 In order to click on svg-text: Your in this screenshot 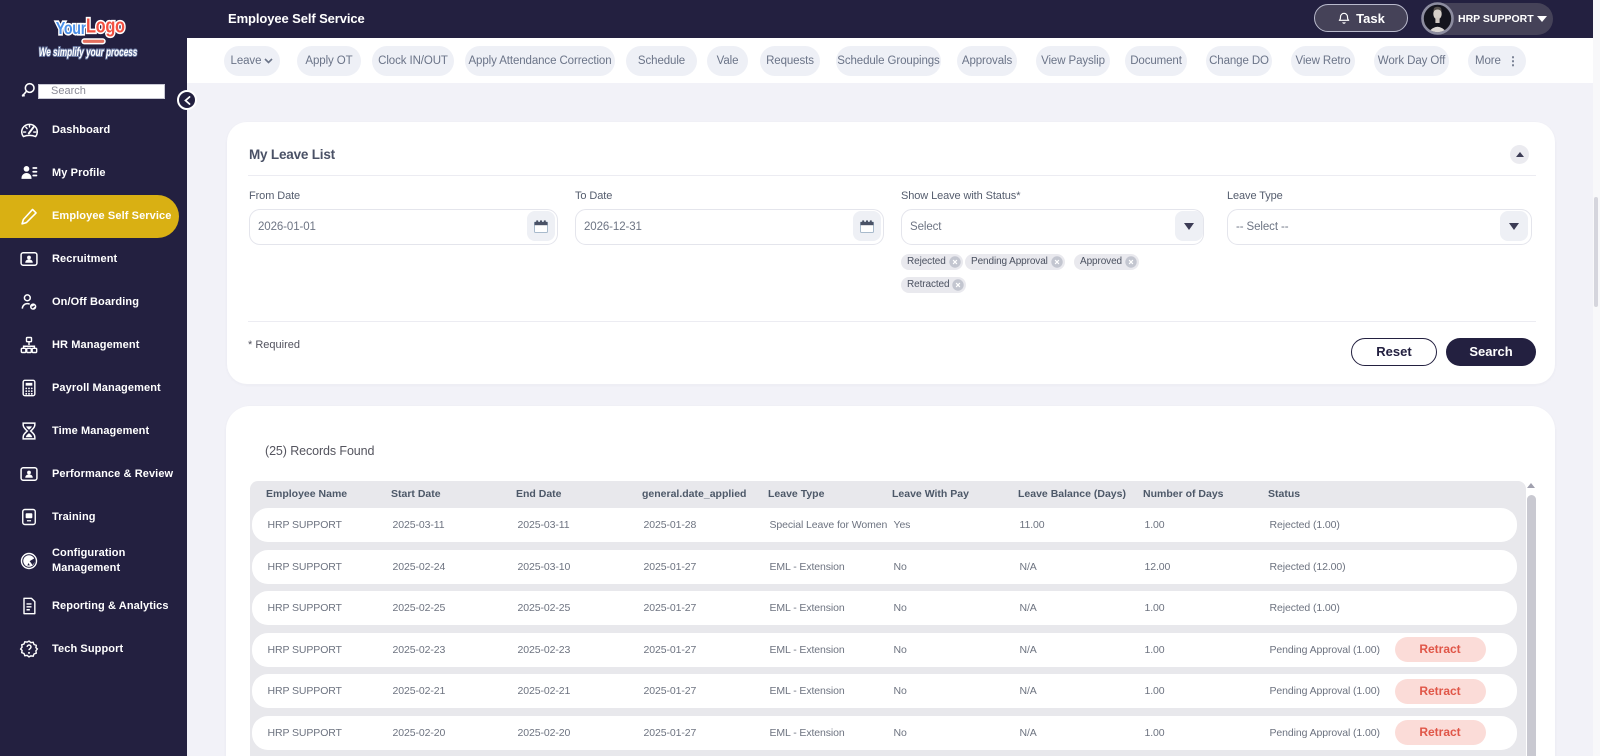, I will do `click(71, 29)`.